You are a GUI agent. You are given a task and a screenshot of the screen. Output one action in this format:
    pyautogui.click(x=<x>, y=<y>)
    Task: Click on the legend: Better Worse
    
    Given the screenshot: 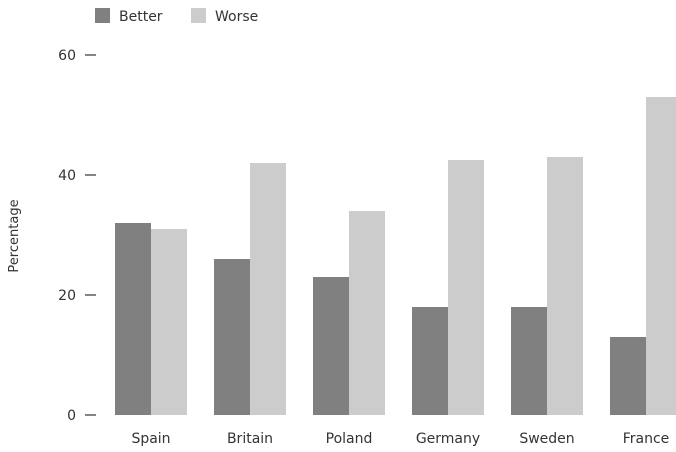 What is the action you would take?
    pyautogui.click(x=176, y=16)
    